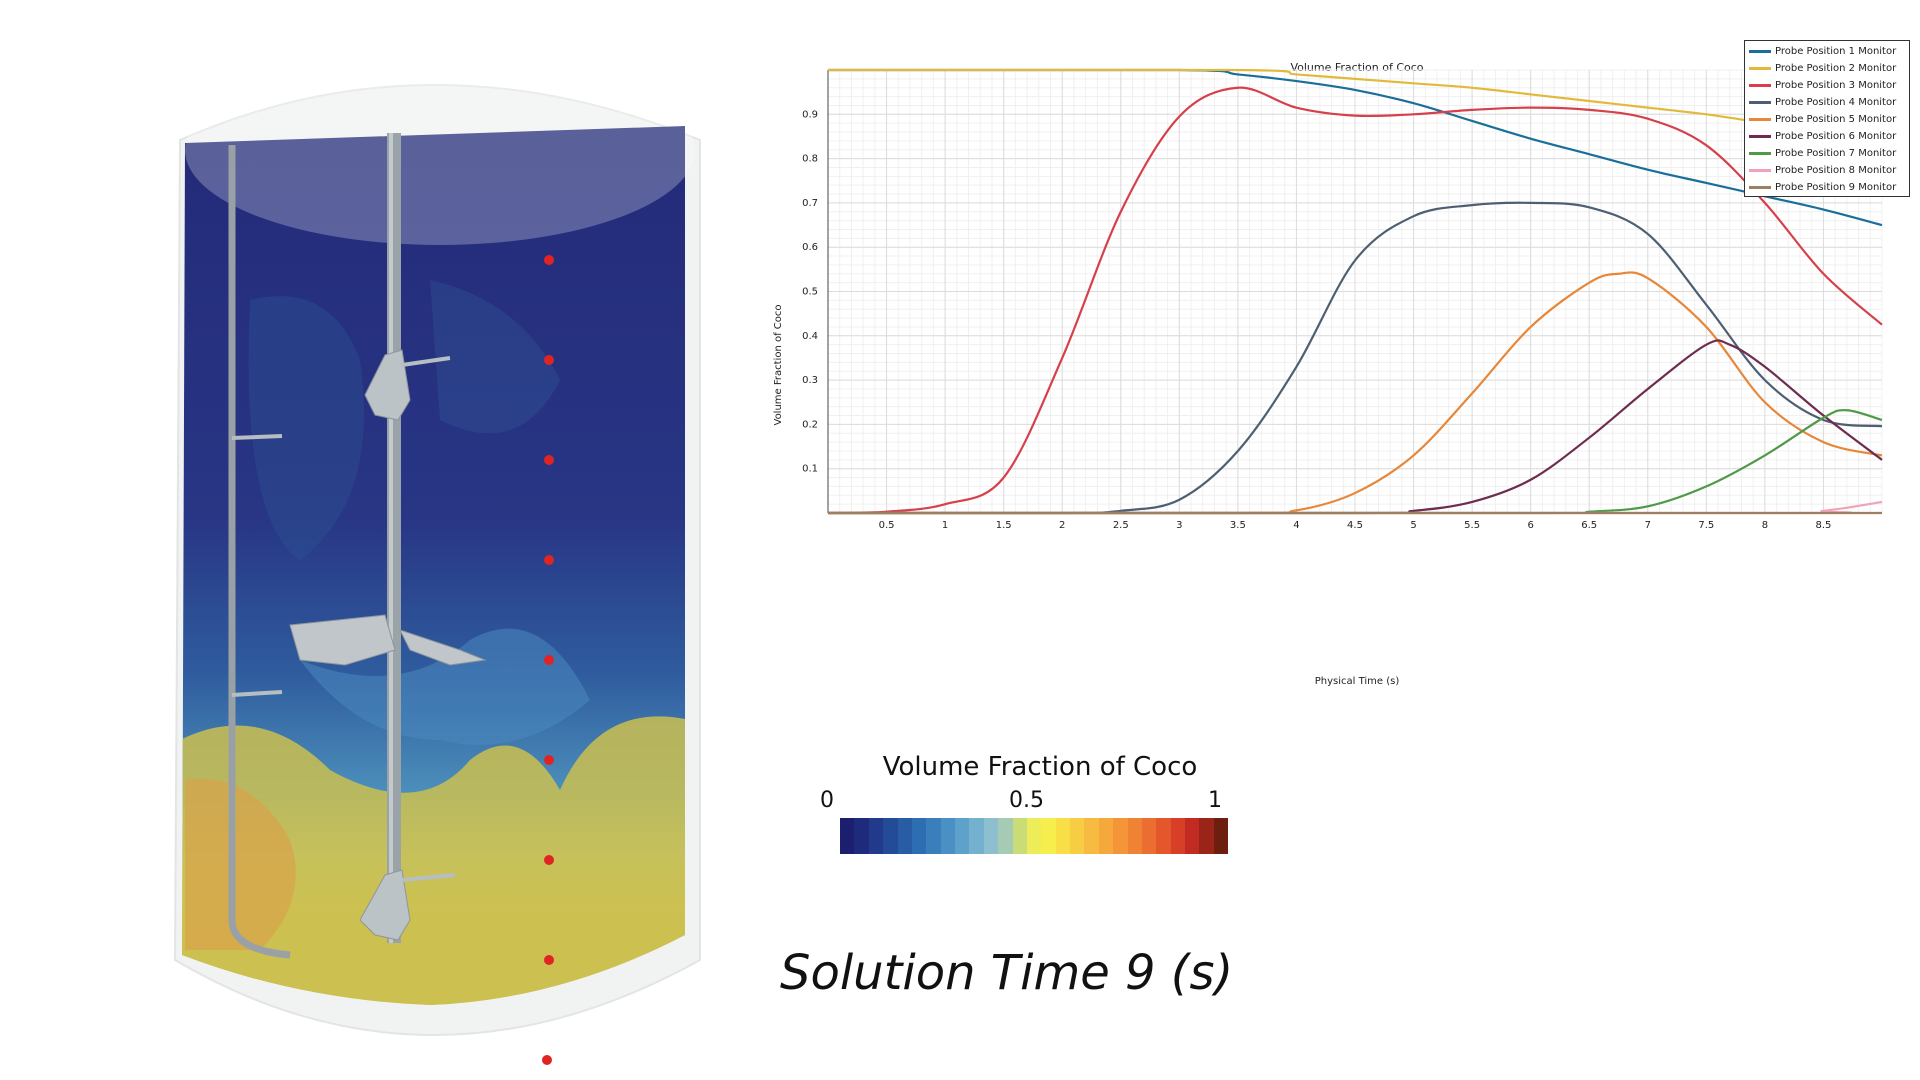 This screenshot has height=1080, width=1920. I want to click on x-tick-label: 2, so click(1062, 525).